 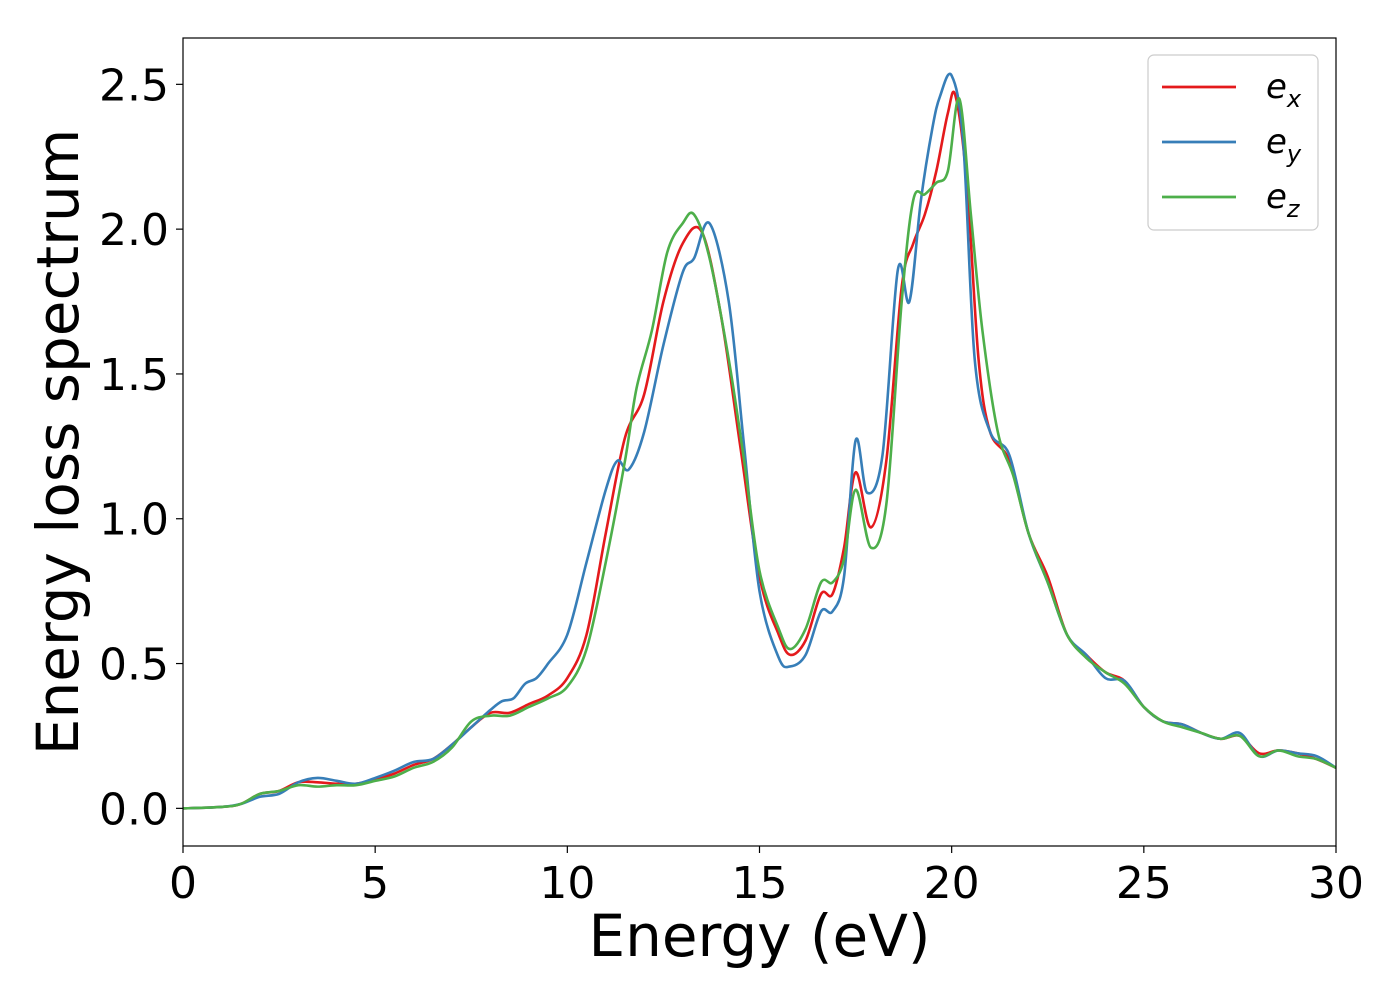 I want to click on x-tick-label: 5, so click(x=375, y=883).